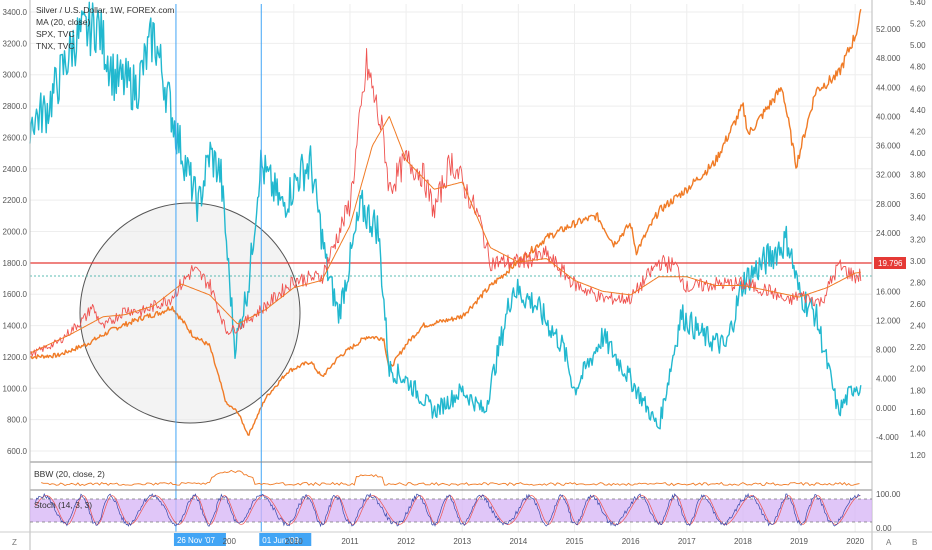 The width and height of the screenshot is (932, 550). I want to click on stoch-band, so click(451, 510).